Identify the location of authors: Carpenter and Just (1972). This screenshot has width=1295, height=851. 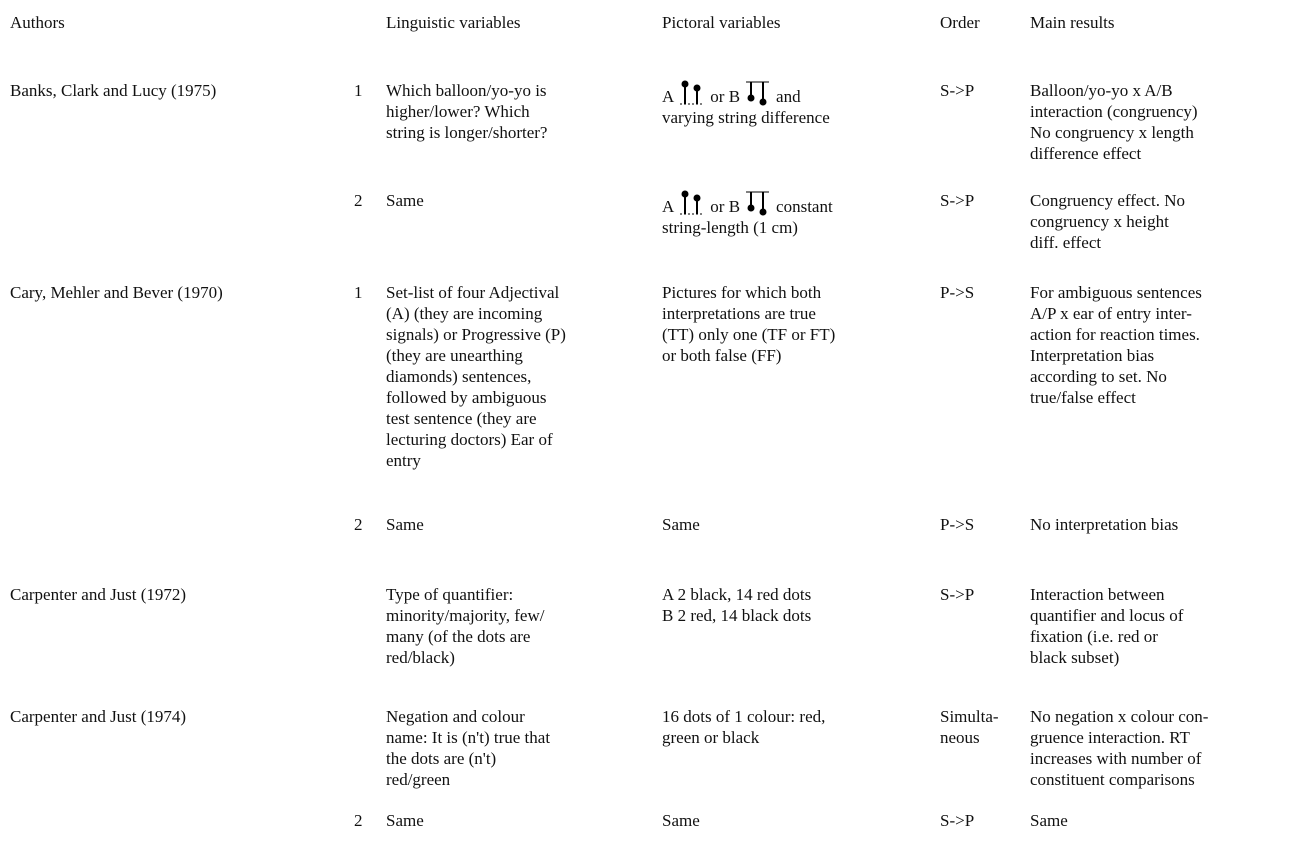
(98, 594).